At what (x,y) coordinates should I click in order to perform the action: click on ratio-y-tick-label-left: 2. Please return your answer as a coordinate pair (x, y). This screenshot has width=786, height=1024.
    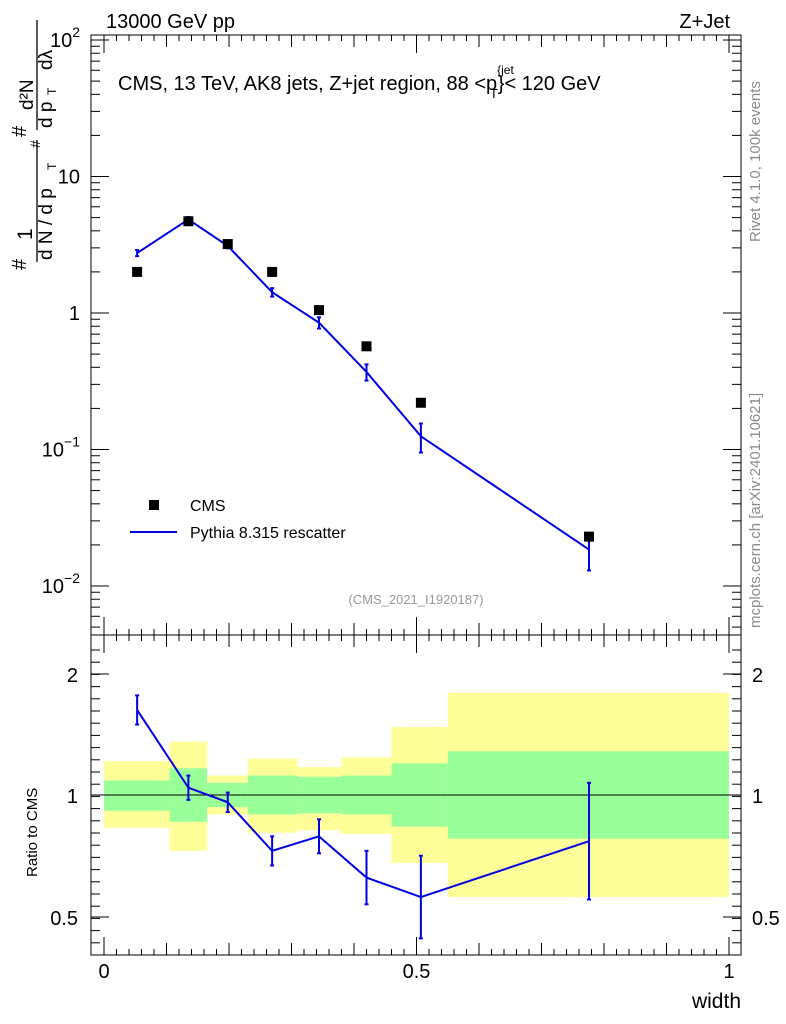
    Looking at the image, I should click on (72, 676).